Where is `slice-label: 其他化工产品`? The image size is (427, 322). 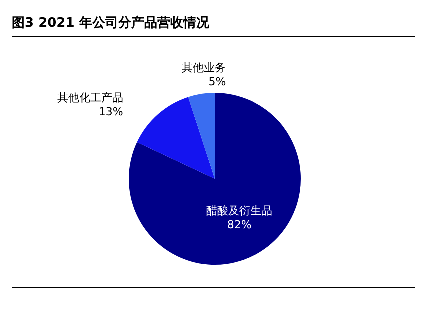
slice-label: 其他化工产品 is located at coordinates (90, 98).